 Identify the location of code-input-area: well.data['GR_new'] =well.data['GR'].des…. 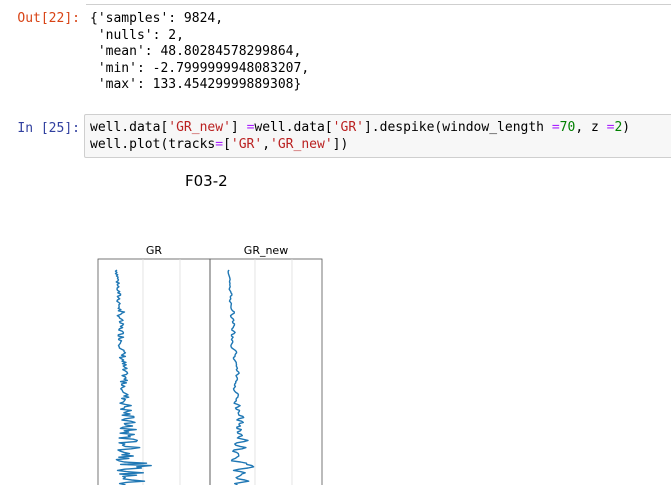
(377, 136).